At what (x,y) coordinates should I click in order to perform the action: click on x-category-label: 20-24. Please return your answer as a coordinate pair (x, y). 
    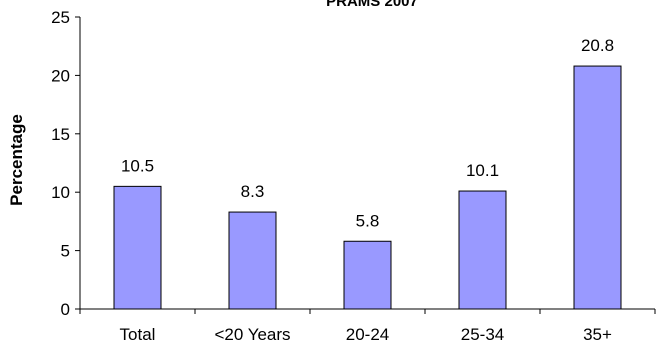
    Looking at the image, I should click on (367, 334).